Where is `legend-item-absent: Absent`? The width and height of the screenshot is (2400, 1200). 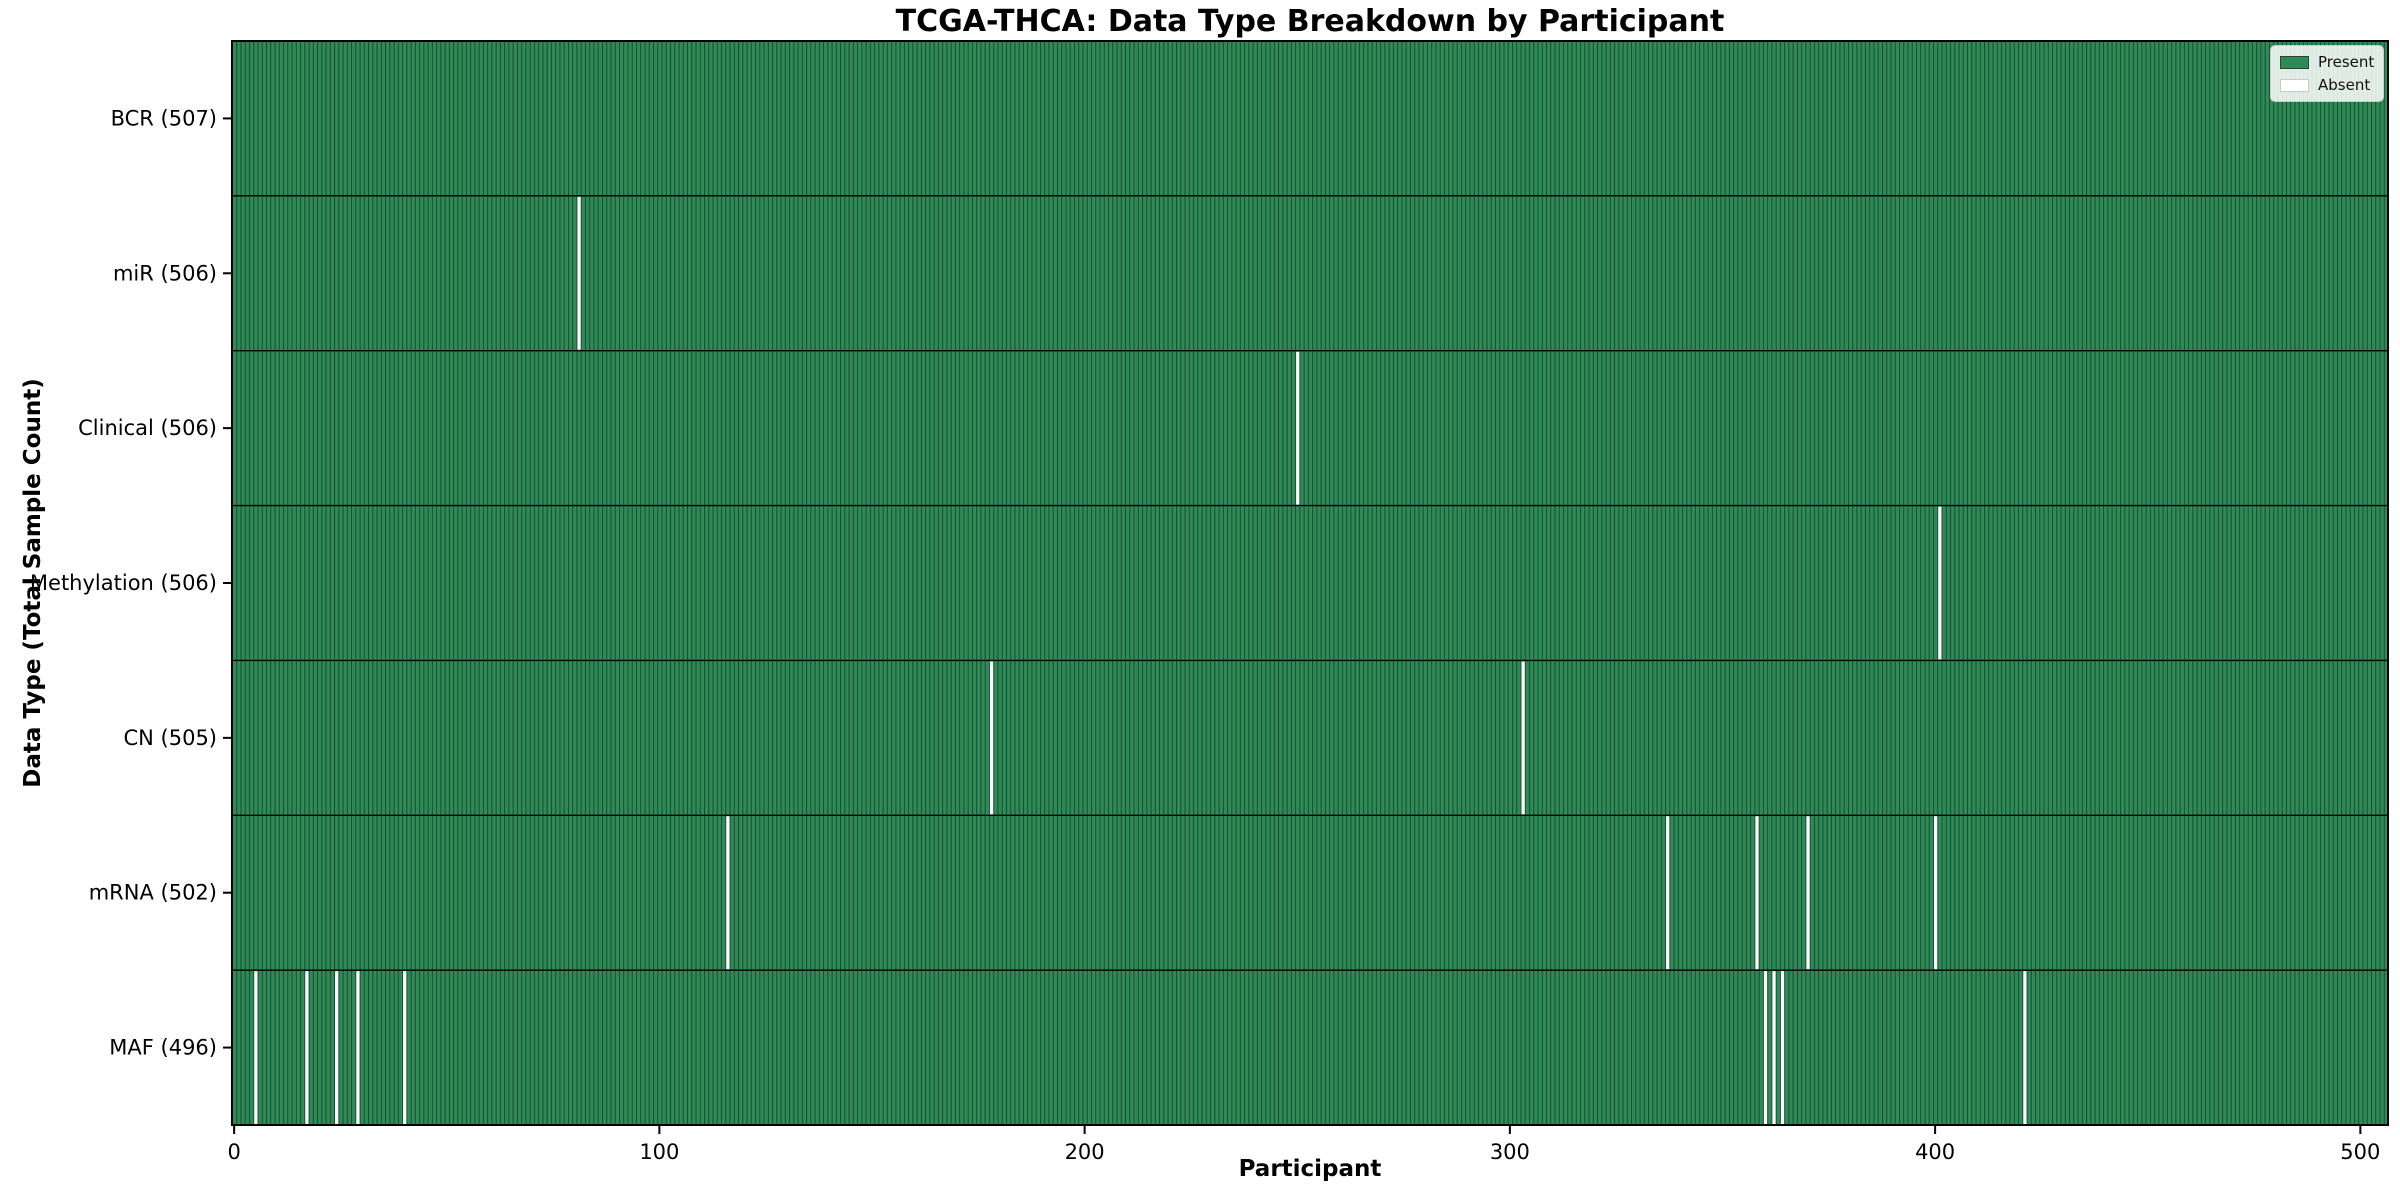 legend-item-absent: Absent is located at coordinates (2327, 85).